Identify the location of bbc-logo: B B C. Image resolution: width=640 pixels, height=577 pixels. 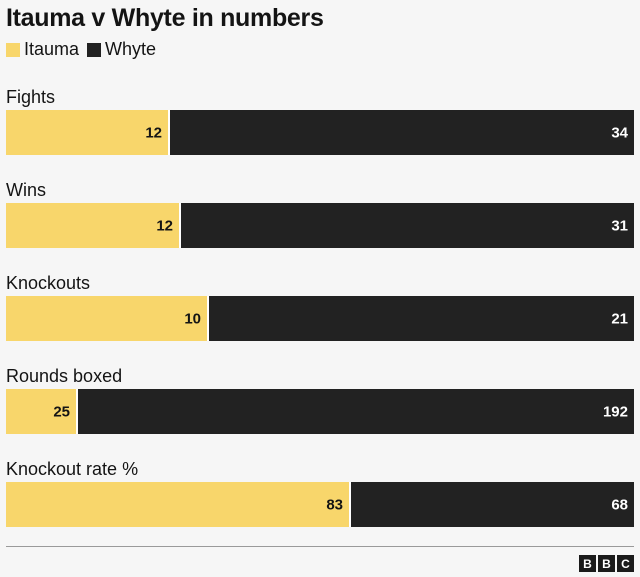
(605, 563).